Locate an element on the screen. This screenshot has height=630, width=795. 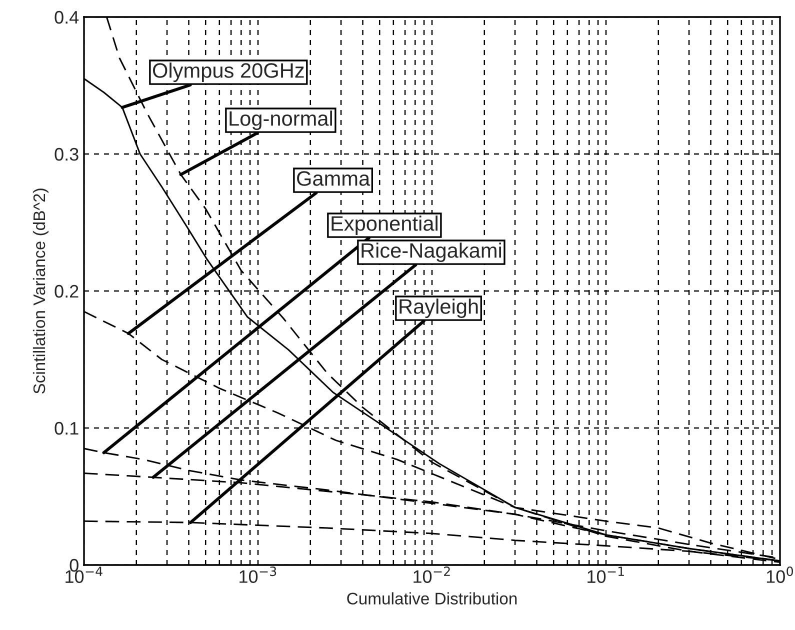
y-axis-title: Scintillation Variance (dB^2) is located at coordinates (40, 291).